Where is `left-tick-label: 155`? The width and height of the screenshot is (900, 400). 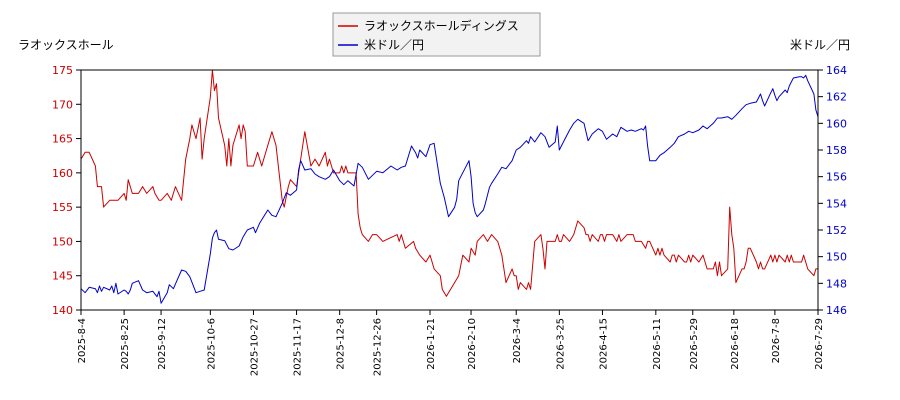
left-tick-label: 155 is located at coordinates (62, 207).